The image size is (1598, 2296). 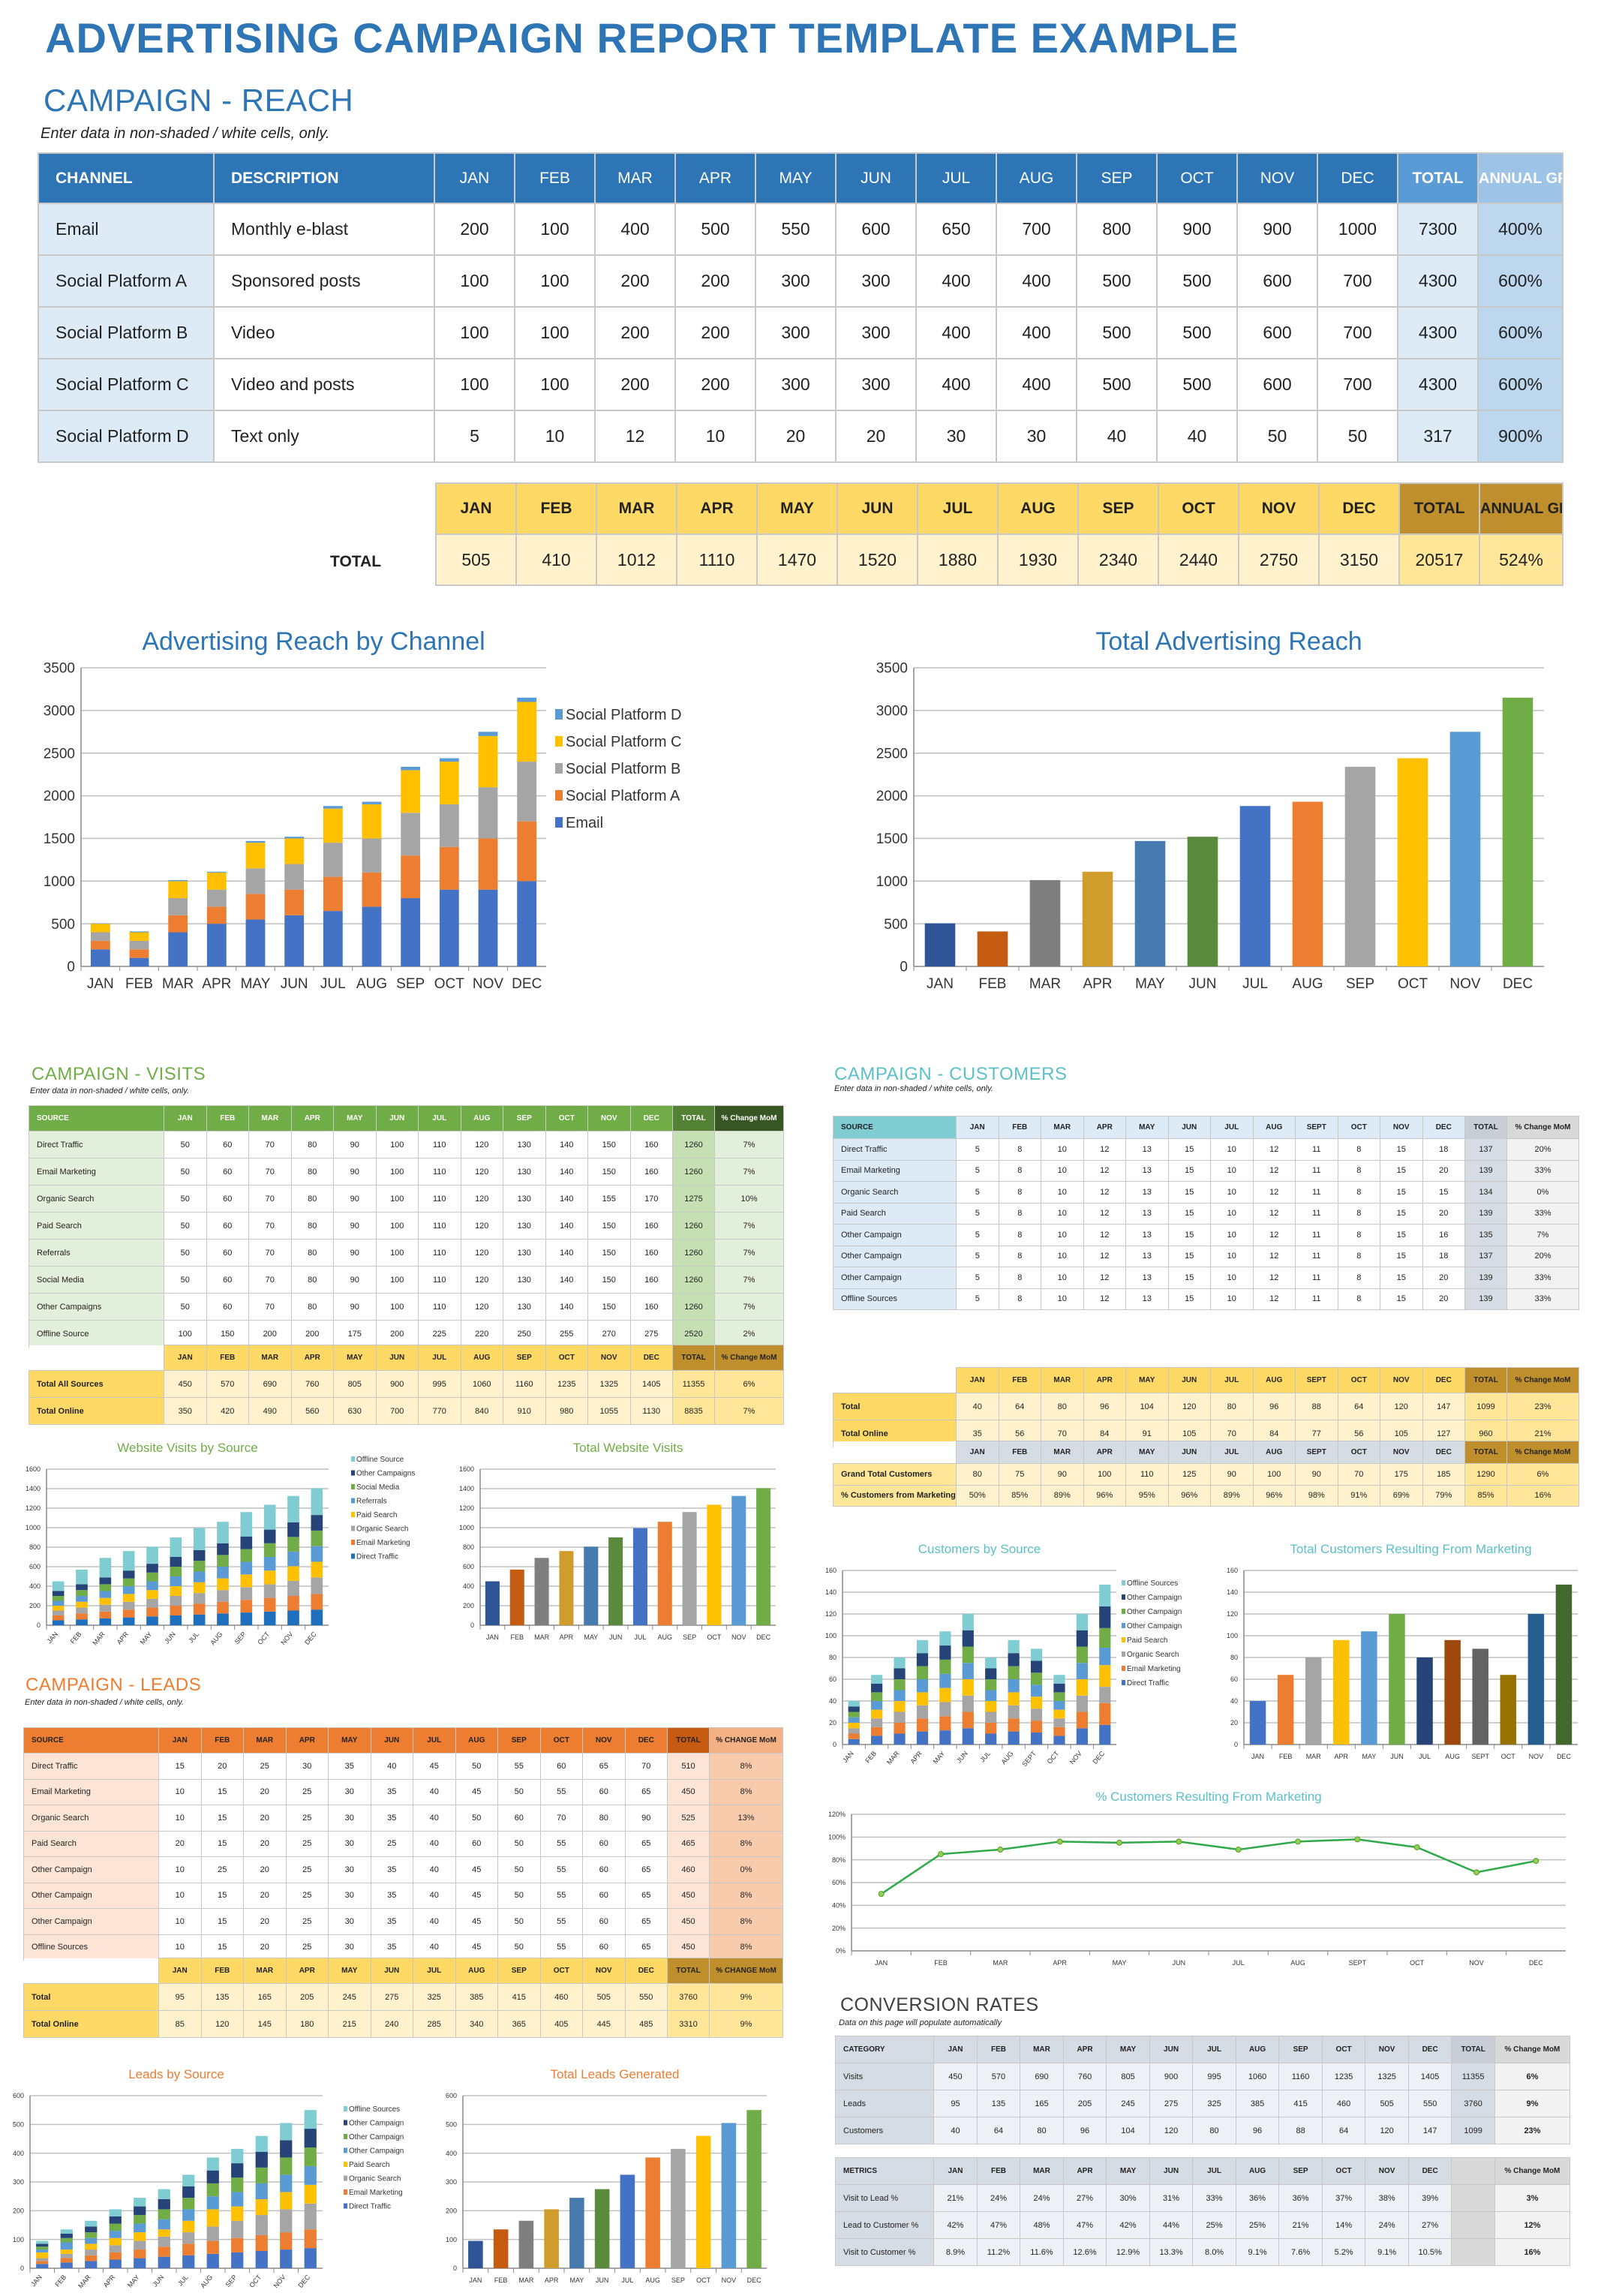 I want to click on value-cell: 140, so click(x=566, y=1307).